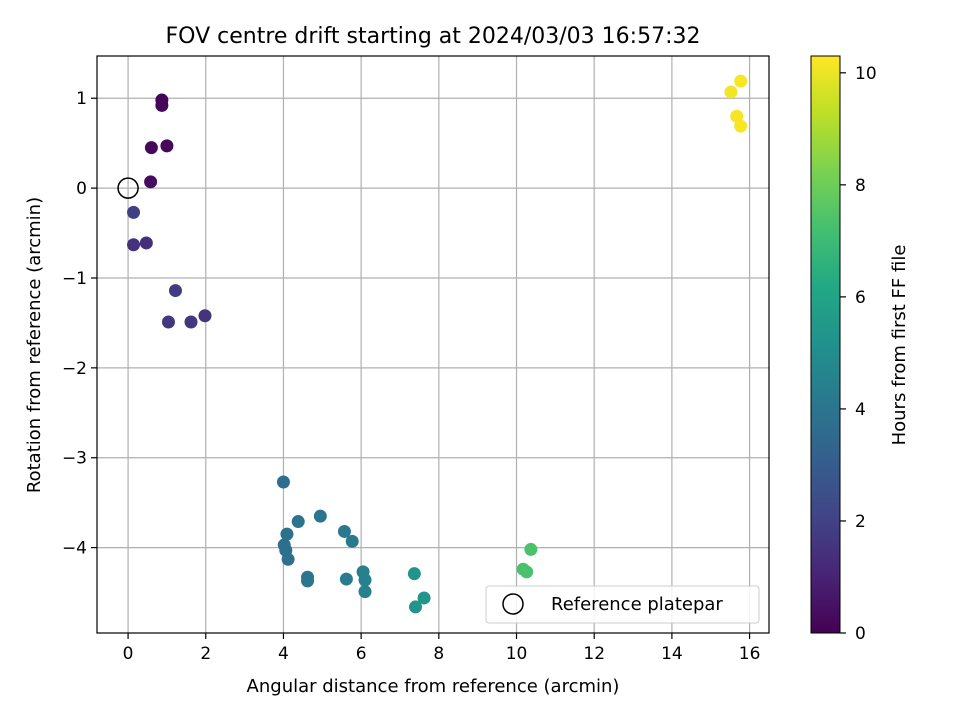 The image size is (960, 720). Describe the element at coordinates (860, 186) in the screenshot. I see `colorbar-tick-label: 8` at that location.